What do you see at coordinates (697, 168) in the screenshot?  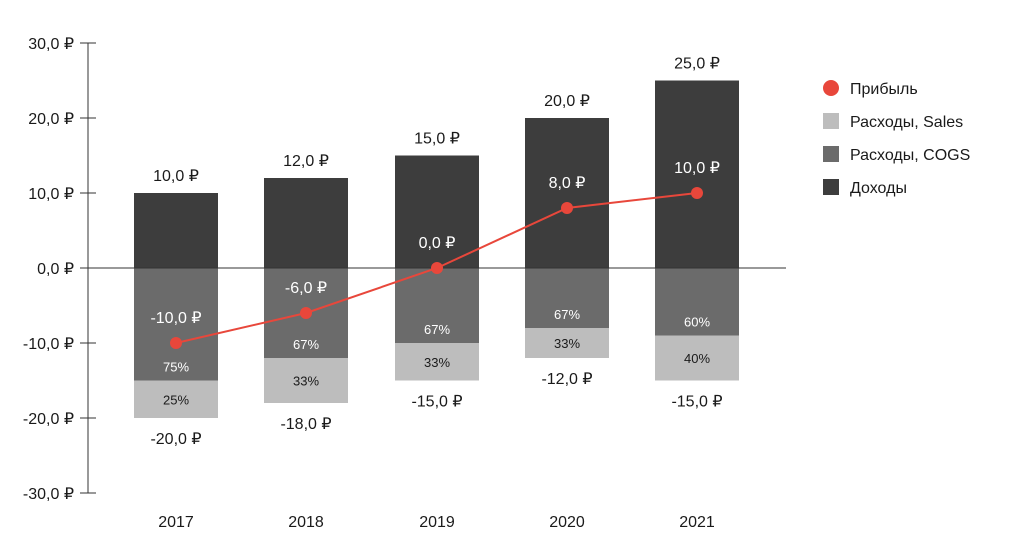 I see `profit-label: 10,0 ₽` at bounding box center [697, 168].